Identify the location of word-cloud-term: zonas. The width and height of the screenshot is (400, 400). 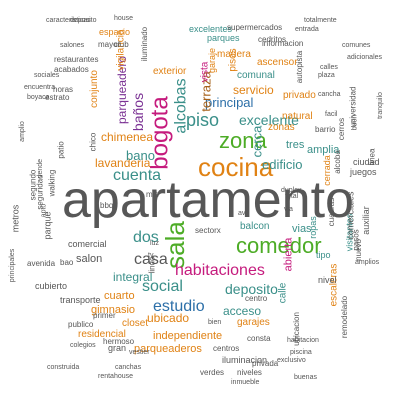
(281, 127).